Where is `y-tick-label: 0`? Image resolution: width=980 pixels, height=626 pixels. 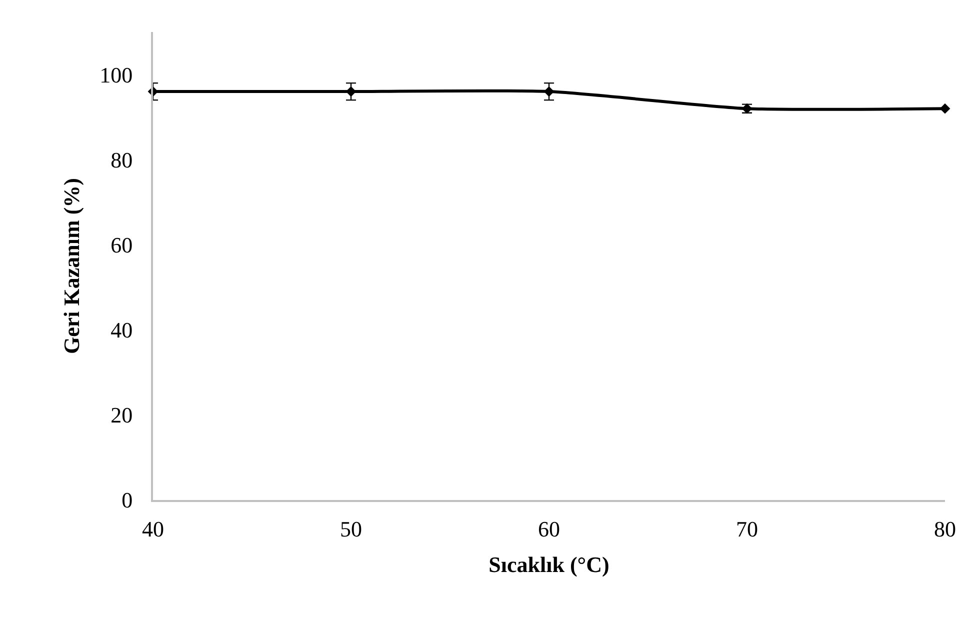 y-tick-label: 0 is located at coordinates (127, 500).